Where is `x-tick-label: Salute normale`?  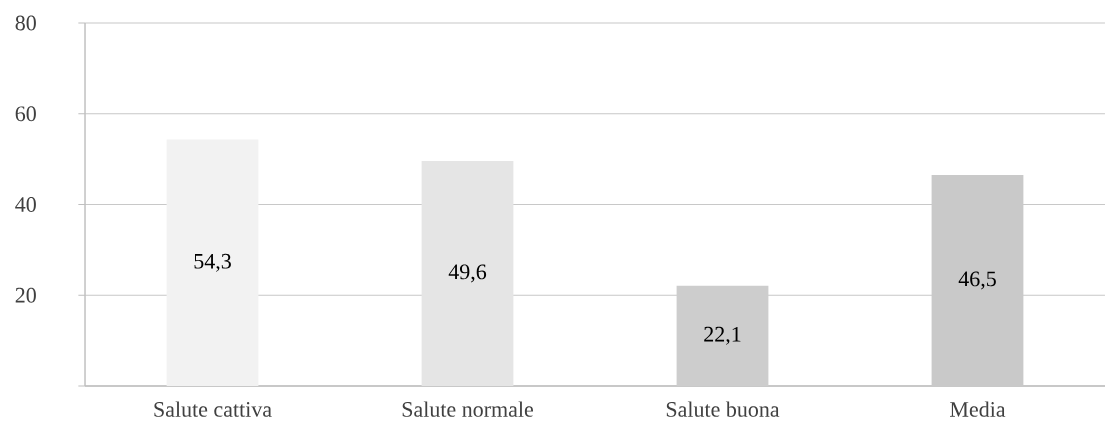
x-tick-label: Salute normale is located at coordinates (468, 409).